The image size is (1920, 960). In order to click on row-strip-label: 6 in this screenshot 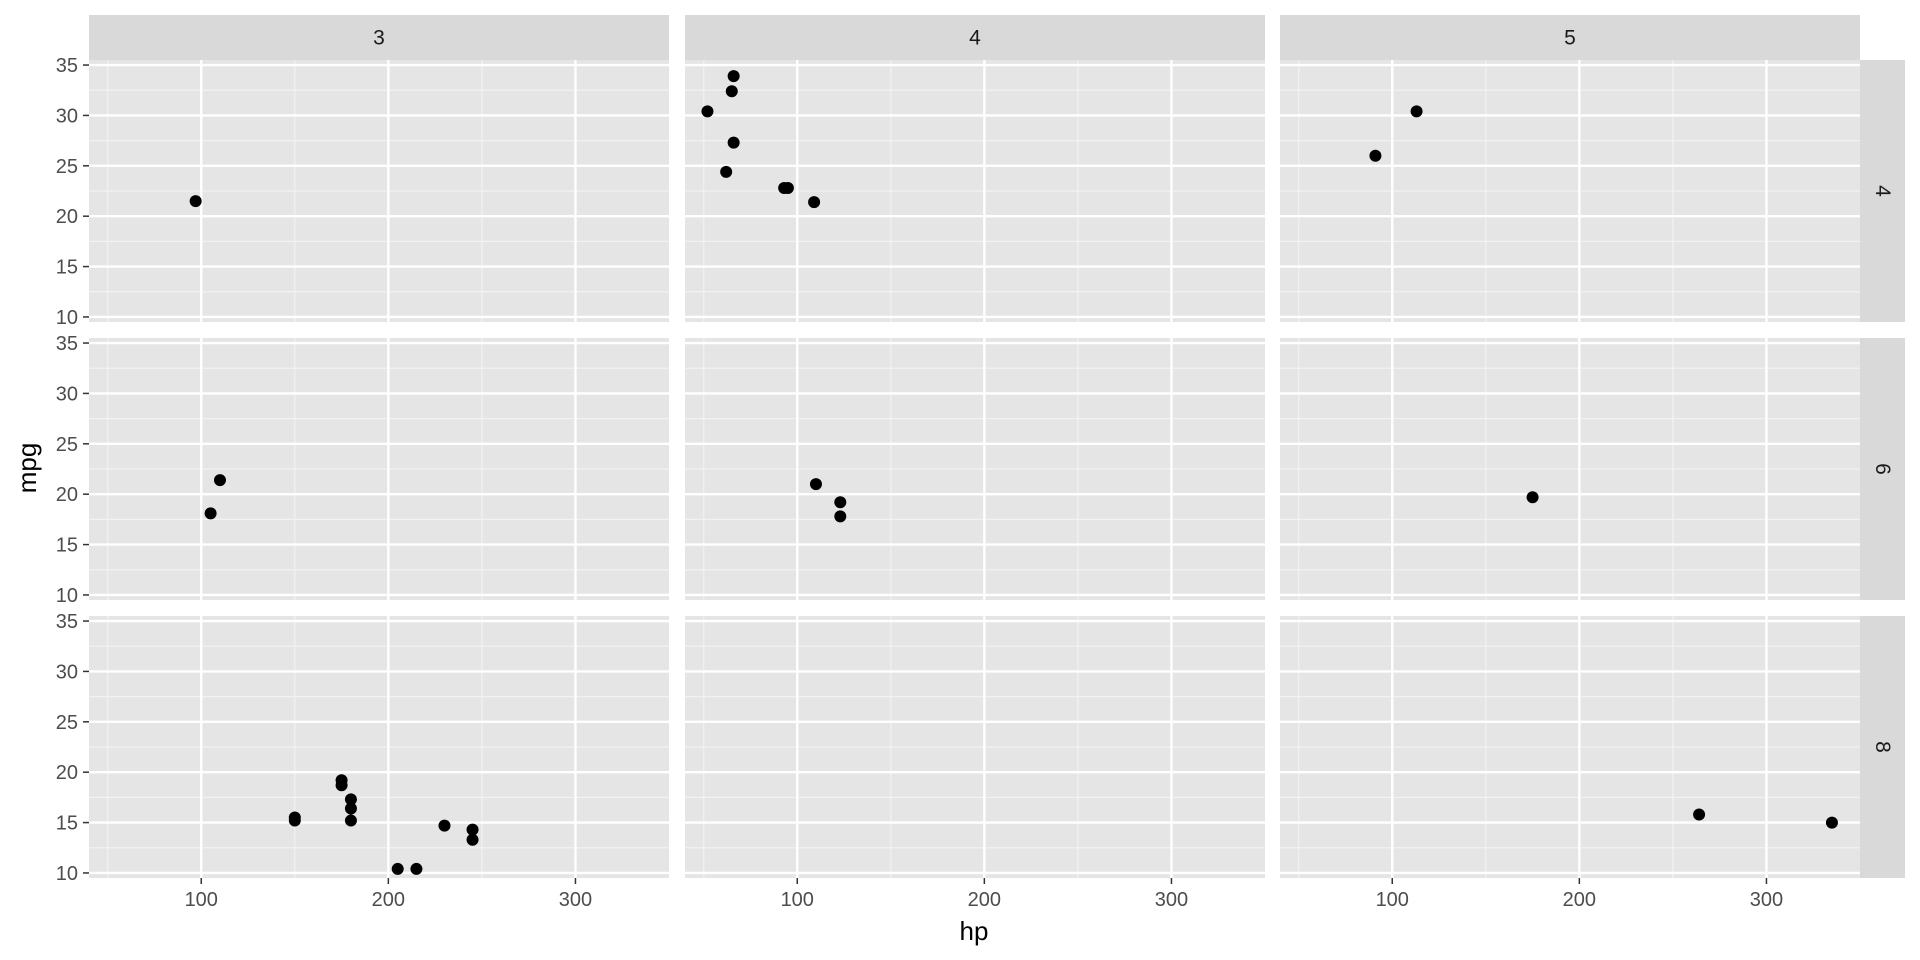, I will do `click(1882, 469)`.